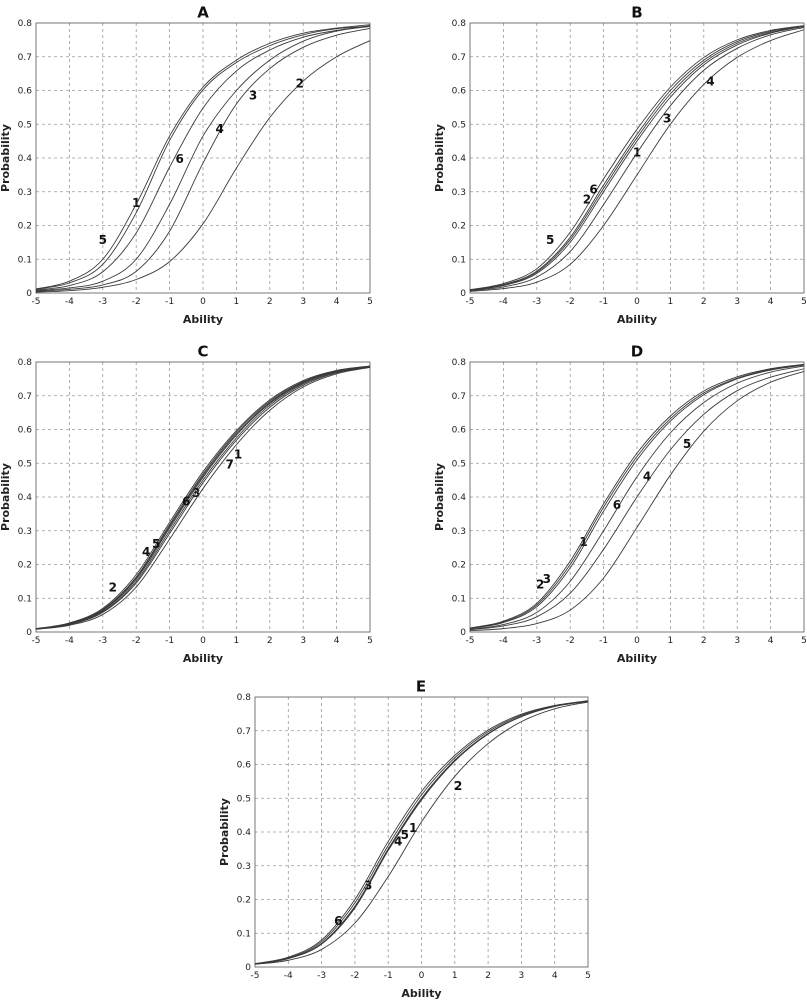 This screenshot has width=807, height=1000. I want to click on curve-label-4: 4, so click(220, 129).